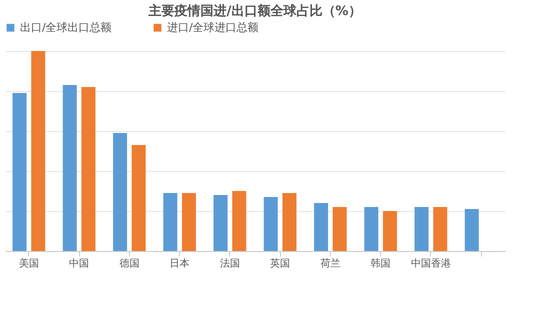 The height and width of the screenshot is (320, 540). I want to click on chart-title: 主要疫情国进/出口额全球占比（%）, so click(255, 11).